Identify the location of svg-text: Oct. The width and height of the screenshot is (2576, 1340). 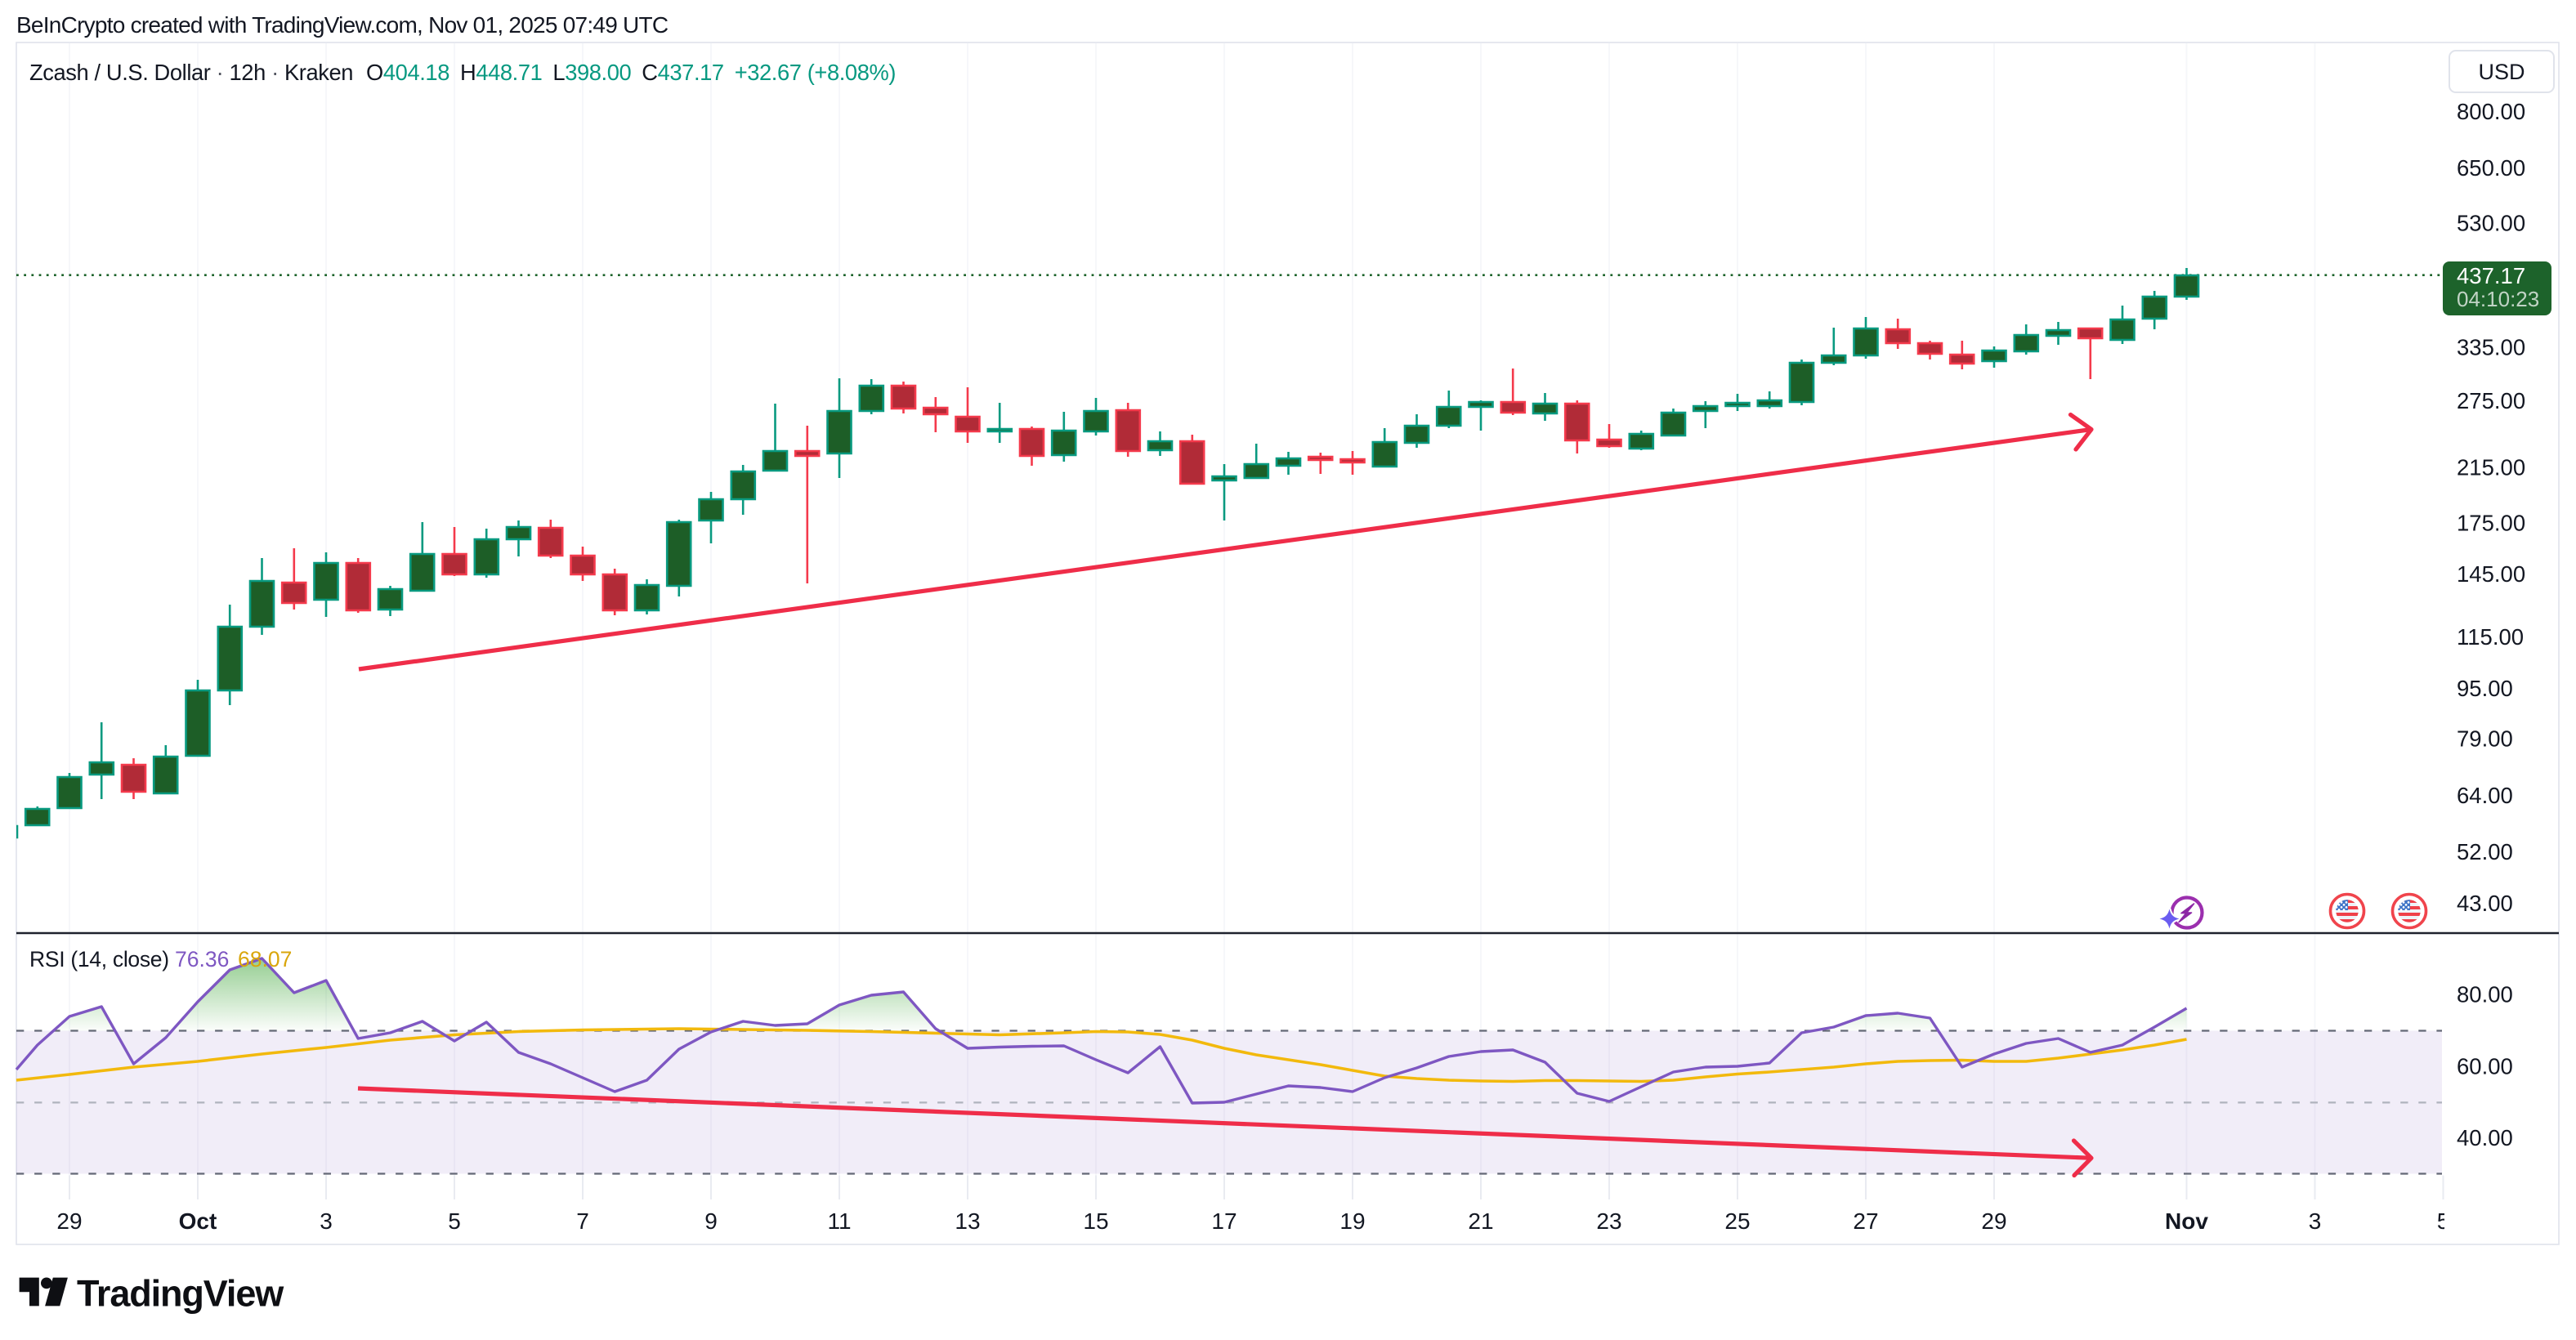
(198, 1221).